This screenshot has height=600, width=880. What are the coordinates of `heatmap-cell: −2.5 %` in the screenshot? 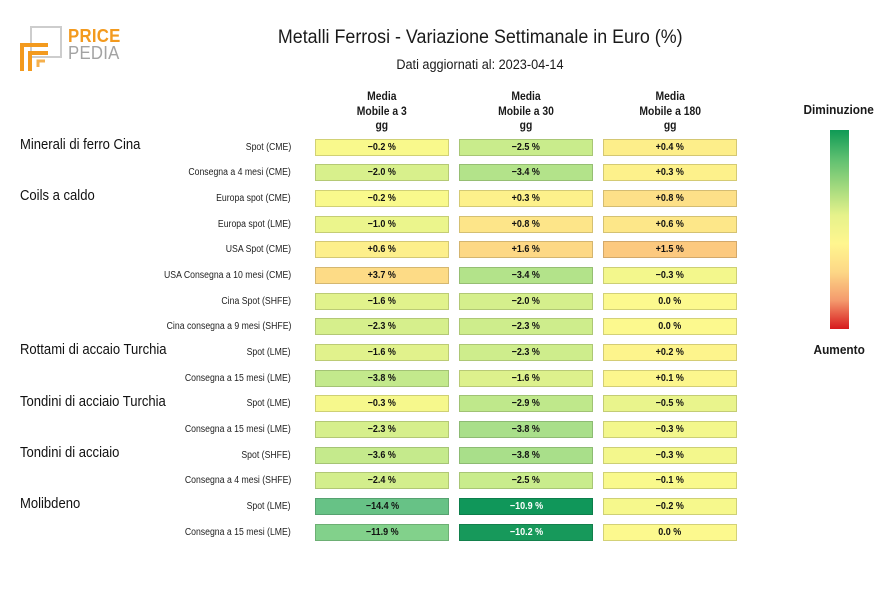 It's located at (526, 481).